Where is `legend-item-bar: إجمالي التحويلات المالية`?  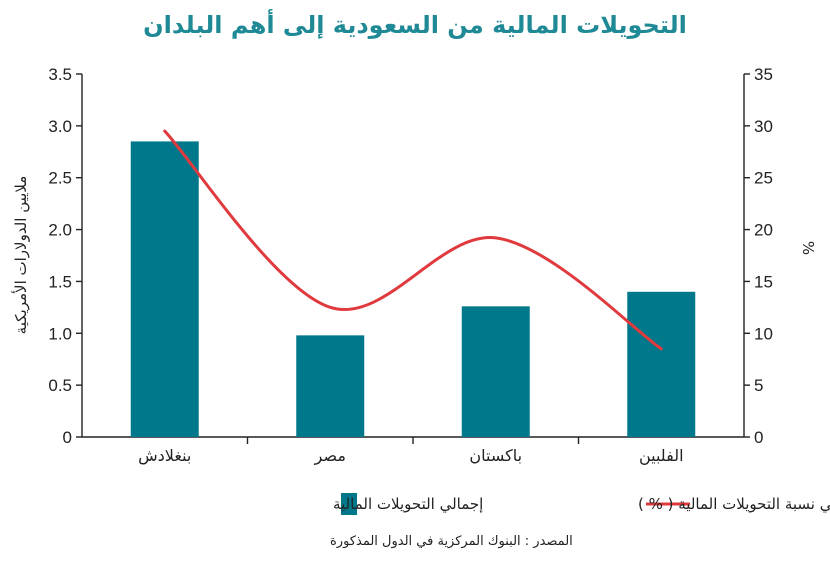 legend-item-bar: إجمالي التحويلات المالية is located at coordinates (408, 504).